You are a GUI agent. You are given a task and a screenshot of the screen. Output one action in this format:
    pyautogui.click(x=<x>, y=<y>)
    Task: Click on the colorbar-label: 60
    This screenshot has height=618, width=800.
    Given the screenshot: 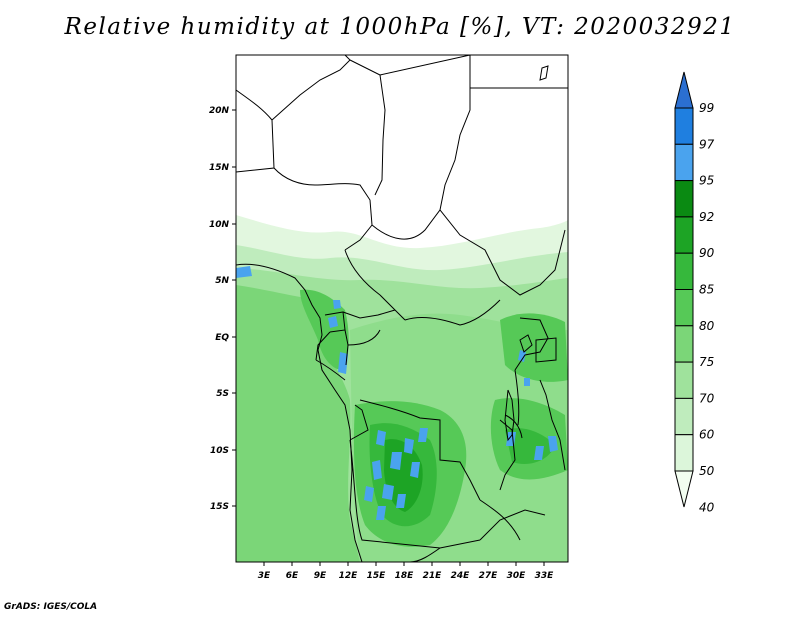 What is the action you would take?
    pyautogui.click(x=707, y=435)
    